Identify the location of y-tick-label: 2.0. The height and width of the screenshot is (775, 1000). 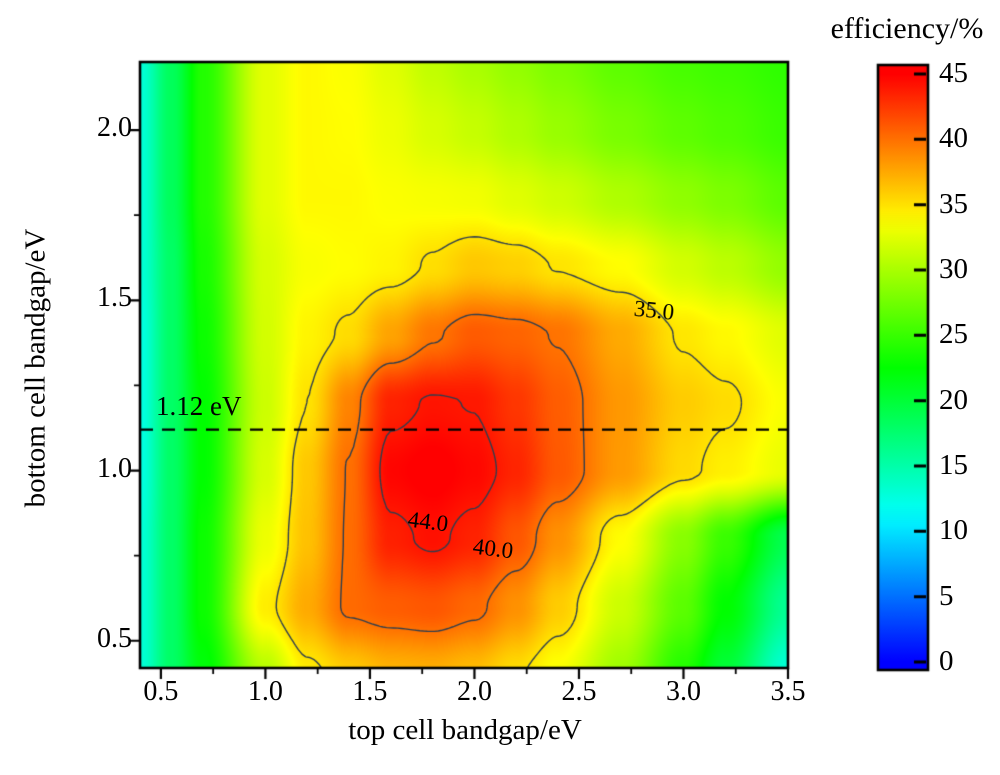
(114, 128).